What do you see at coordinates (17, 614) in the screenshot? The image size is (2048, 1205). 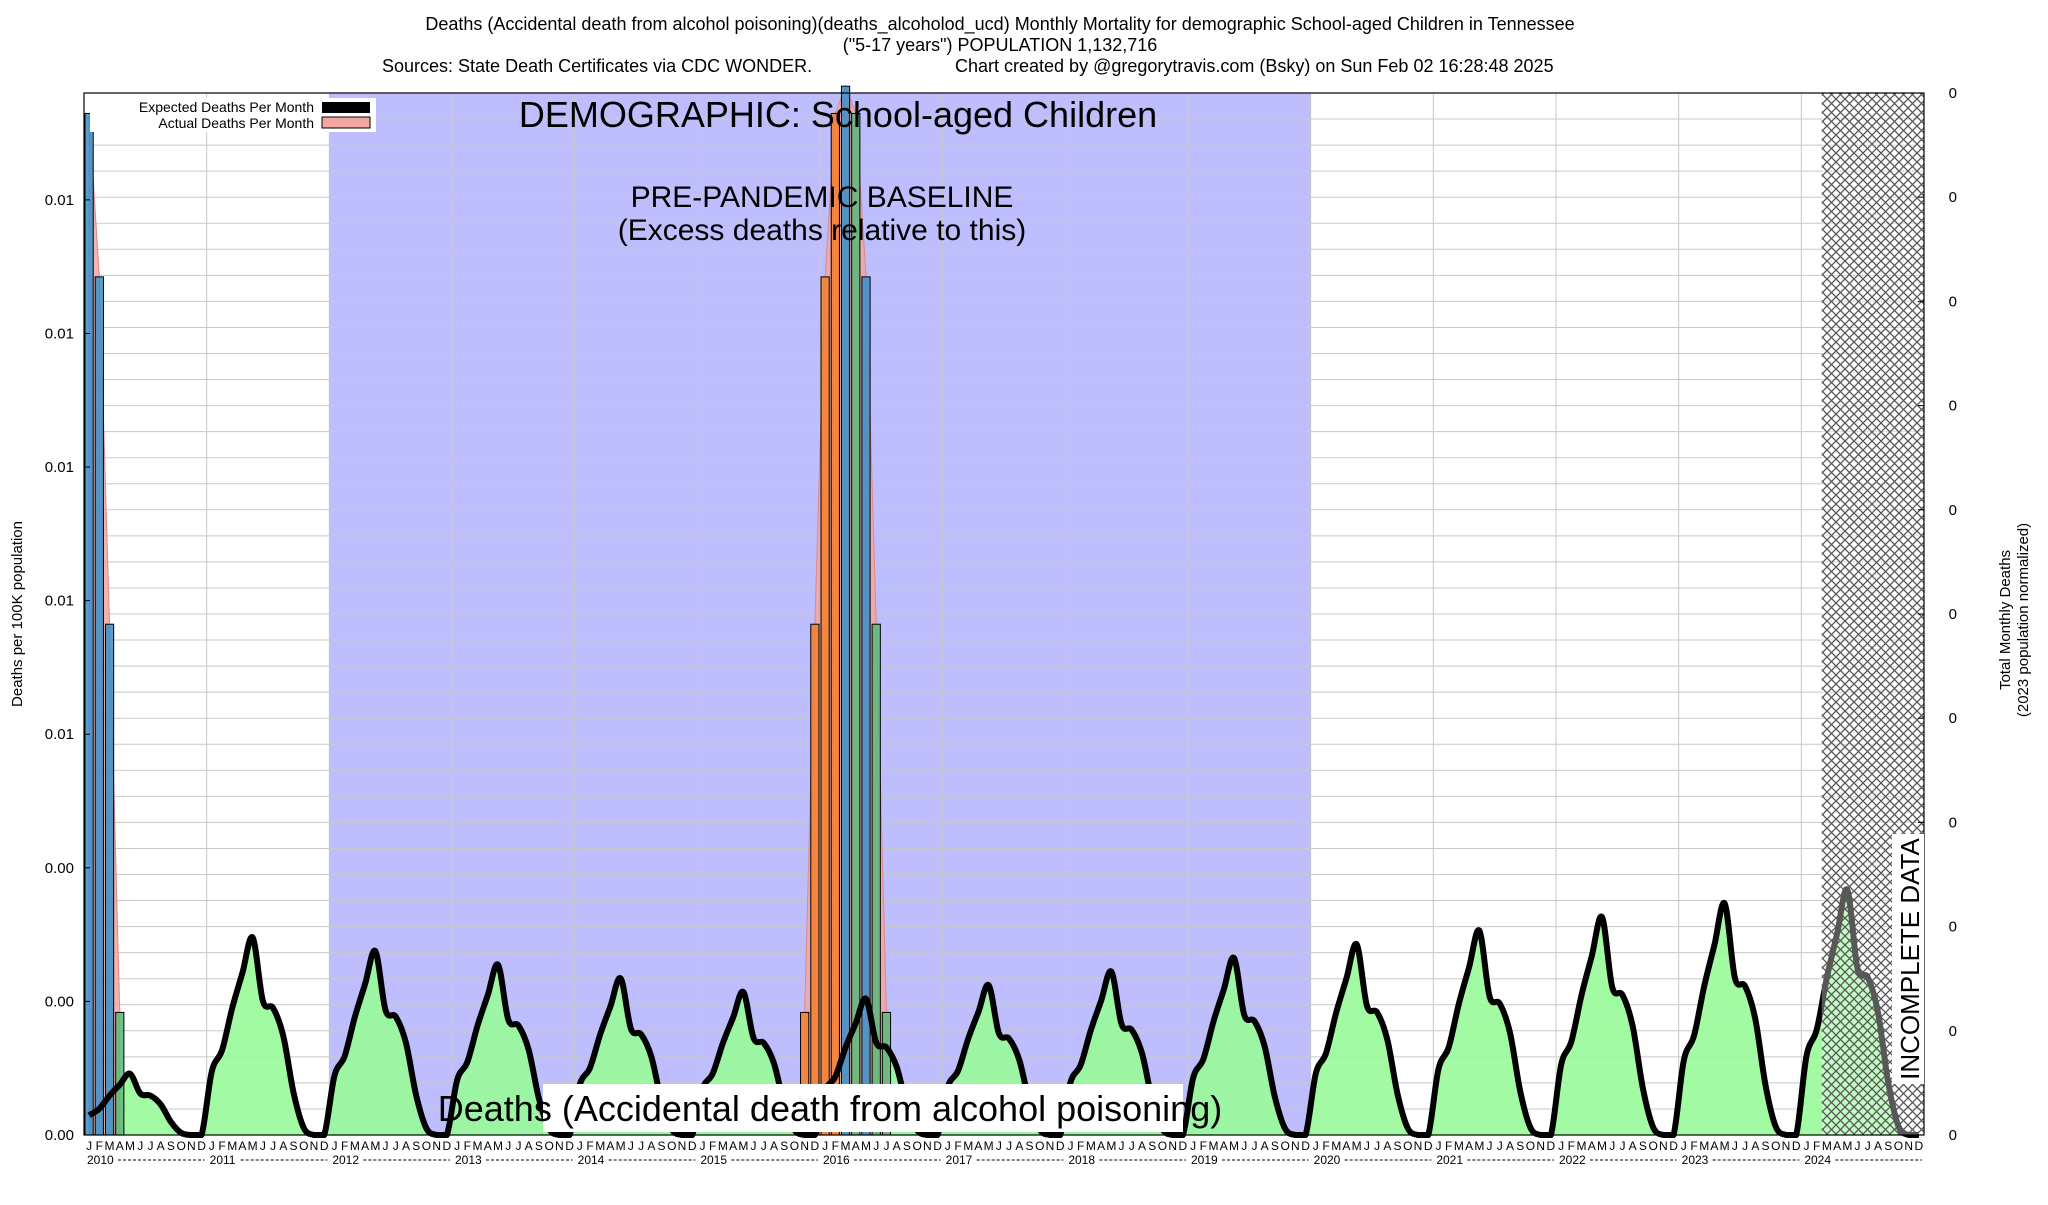 I see `y-axis-left-title: Deaths per 100K population` at bounding box center [17, 614].